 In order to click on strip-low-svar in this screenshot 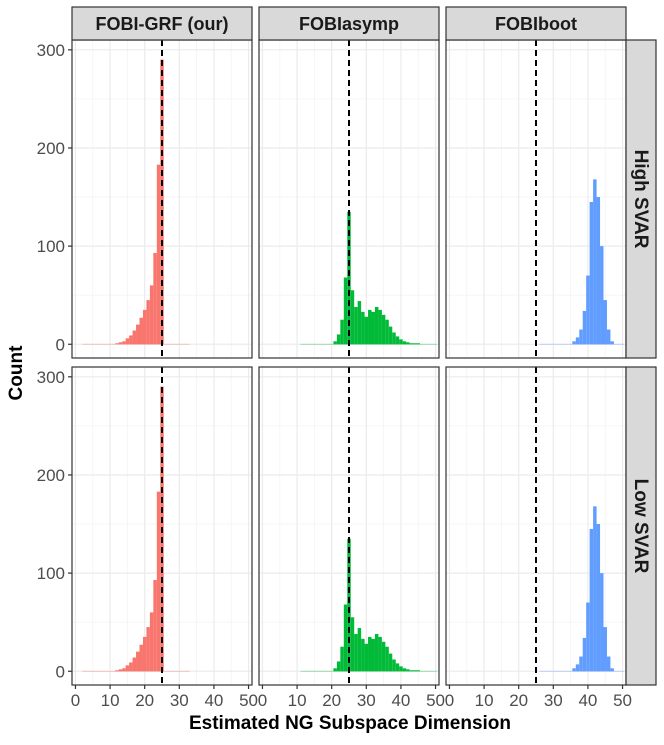, I will do `click(641, 526)`.